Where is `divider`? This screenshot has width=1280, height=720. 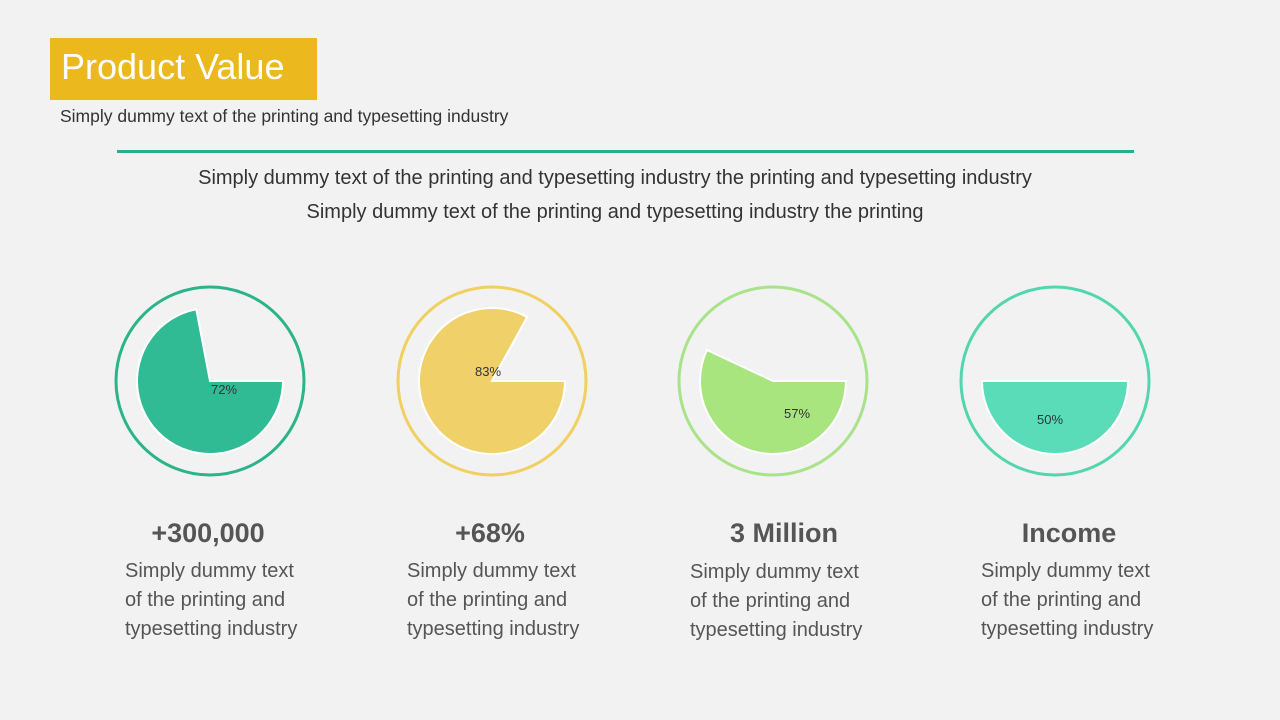 divider is located at coordinates (625, 151).